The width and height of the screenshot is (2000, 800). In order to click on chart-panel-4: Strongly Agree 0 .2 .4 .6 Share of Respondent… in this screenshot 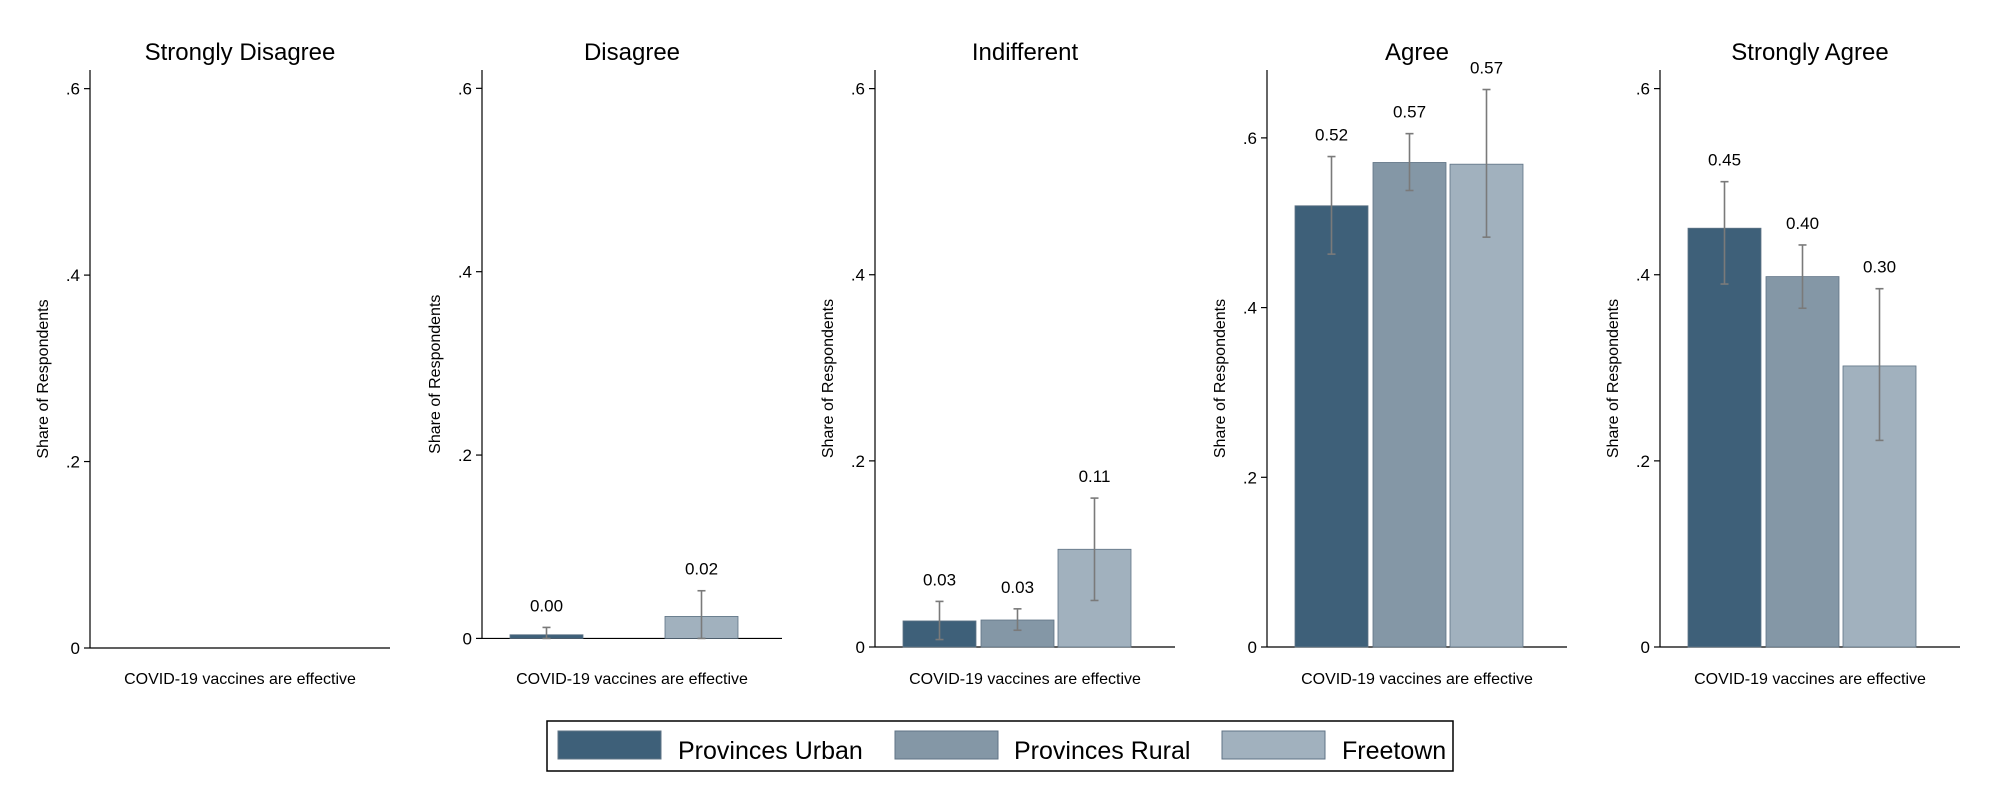, I will do `click(1782, 363)`.